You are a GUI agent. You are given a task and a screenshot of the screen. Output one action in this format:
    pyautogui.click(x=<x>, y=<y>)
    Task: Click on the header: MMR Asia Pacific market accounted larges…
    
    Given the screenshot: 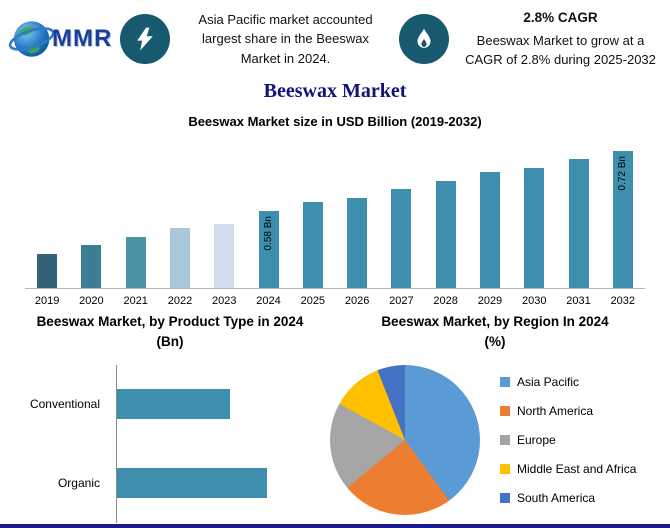 What is the action you would take?
    pyautogui.click(x=335, y=39)
    